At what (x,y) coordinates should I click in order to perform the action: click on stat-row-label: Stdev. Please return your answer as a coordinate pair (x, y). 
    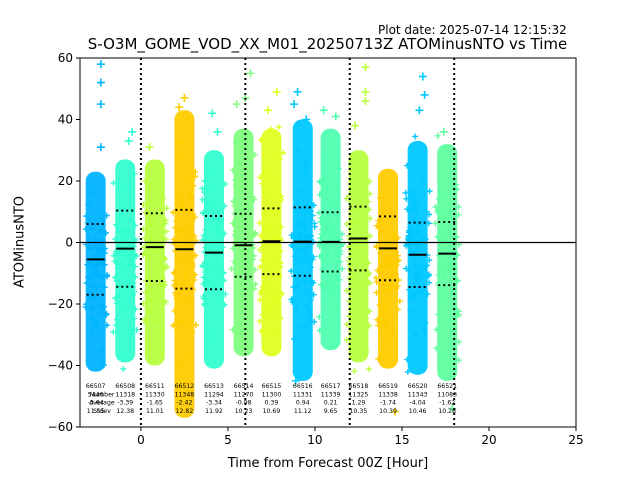
    Looking at the image, I should click on (102, 411).